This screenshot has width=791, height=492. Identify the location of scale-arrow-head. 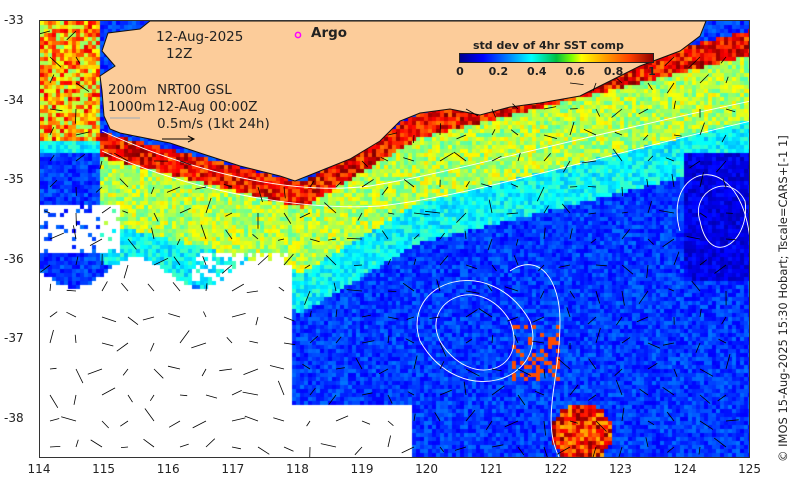
(191, 139).